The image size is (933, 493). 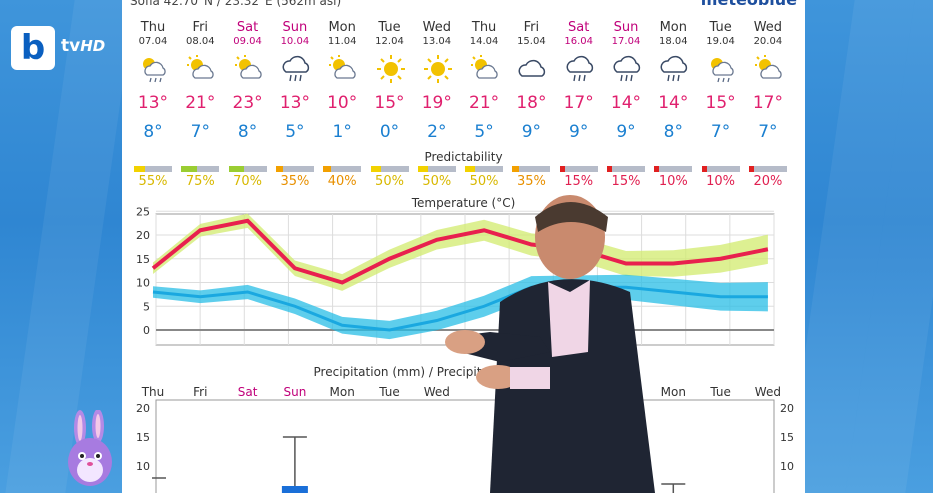 What do you see at coordinates (143, 211) in the screenshot?
I see `temp-tick-label: 25` at bounding box center [143, 211].